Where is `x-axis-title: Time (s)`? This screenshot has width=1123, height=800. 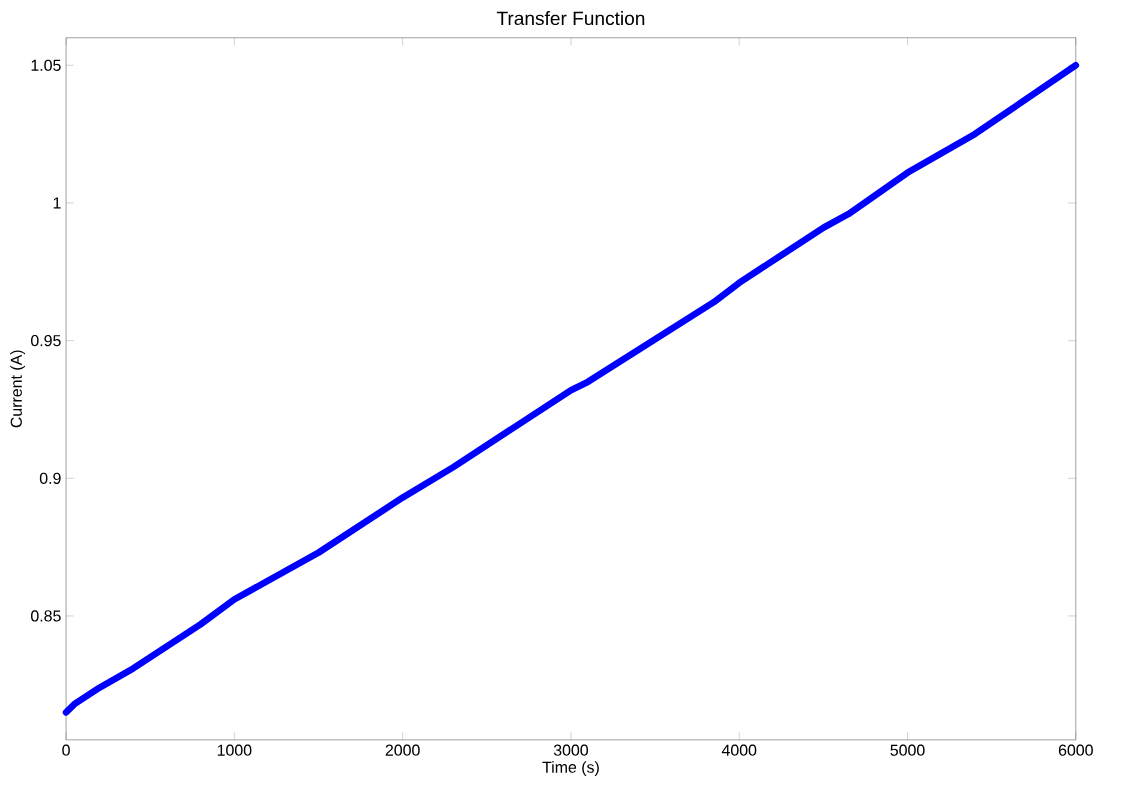 x-axis-title: Time (s) is located at coordinates (570, 768).